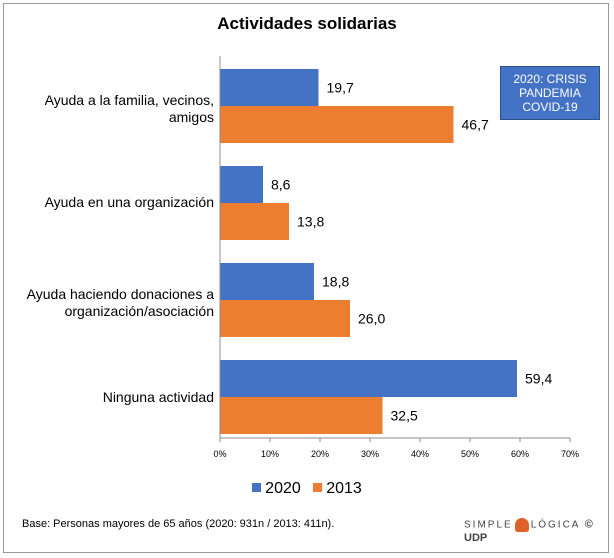  Describe the element at coordinates (420, 454) in the screenshot. I see `x-tick-label-4: 40%` at that location.